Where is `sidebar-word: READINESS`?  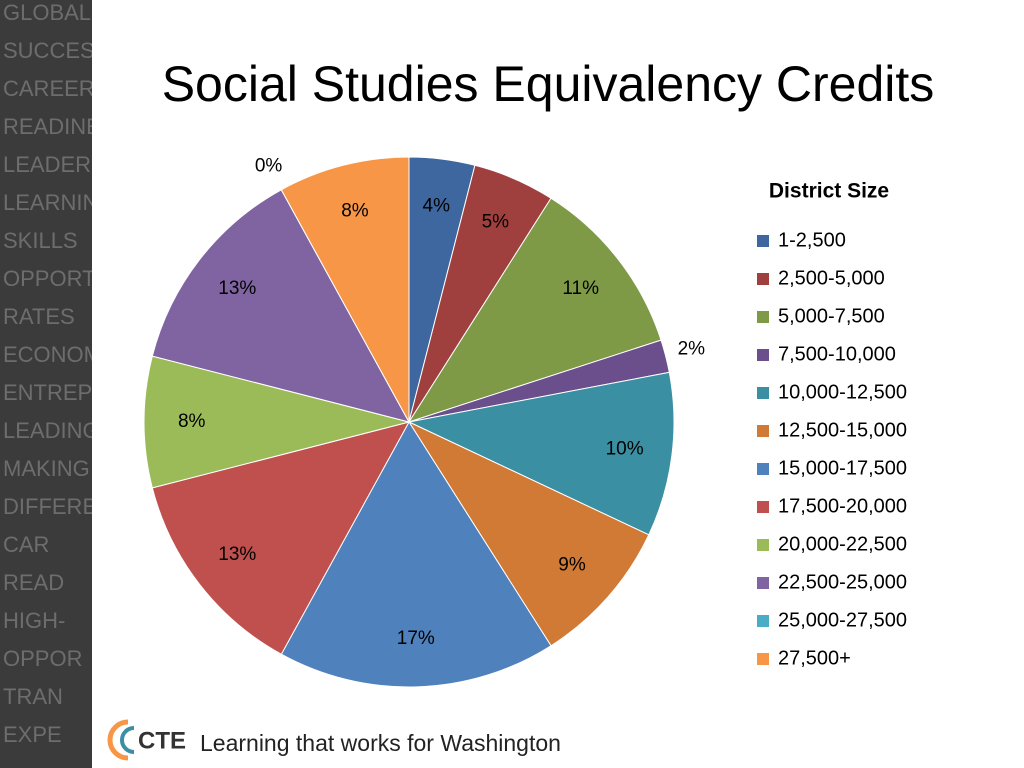
sidebar-word: READINESS is located at coordinates (66, 126).